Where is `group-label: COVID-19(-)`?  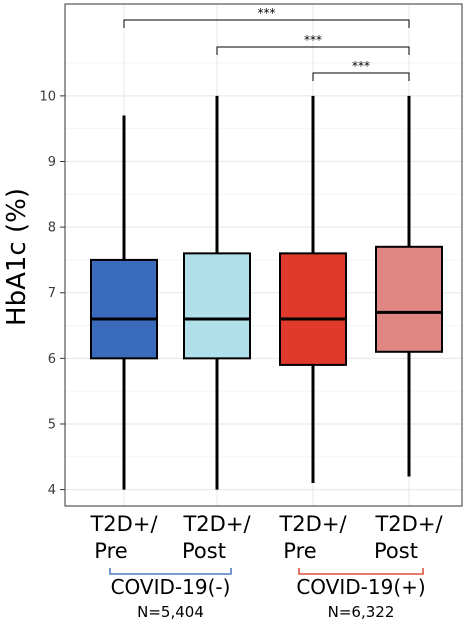 group-label: COVID-19(-) is located at coordinates (171, 587).